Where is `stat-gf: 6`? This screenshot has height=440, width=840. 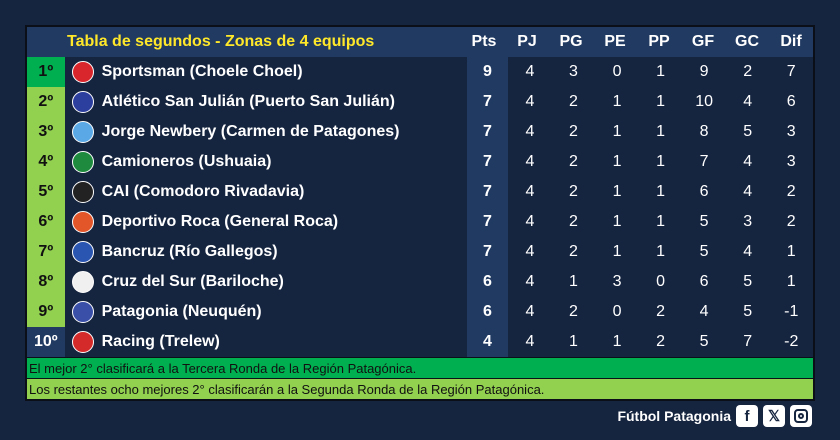 stat-gf: 6 is located at coordinates (704, 191).